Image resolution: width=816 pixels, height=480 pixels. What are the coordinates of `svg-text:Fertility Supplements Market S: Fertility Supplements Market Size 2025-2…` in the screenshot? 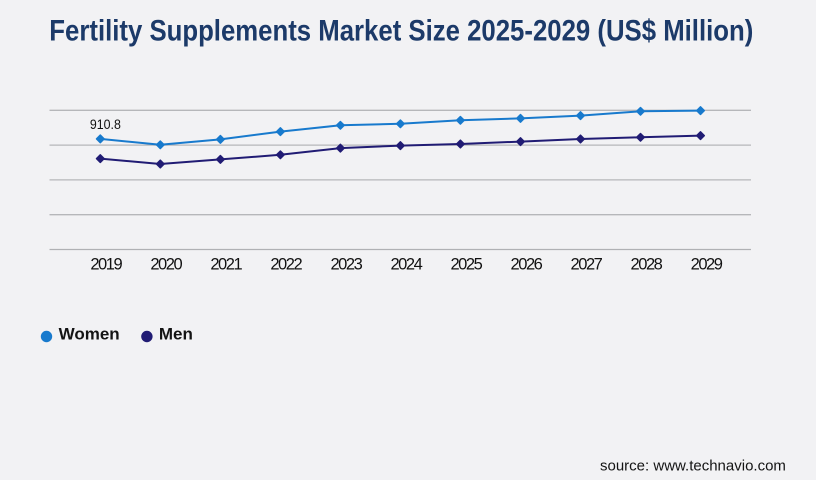 It's located at (401, 31).